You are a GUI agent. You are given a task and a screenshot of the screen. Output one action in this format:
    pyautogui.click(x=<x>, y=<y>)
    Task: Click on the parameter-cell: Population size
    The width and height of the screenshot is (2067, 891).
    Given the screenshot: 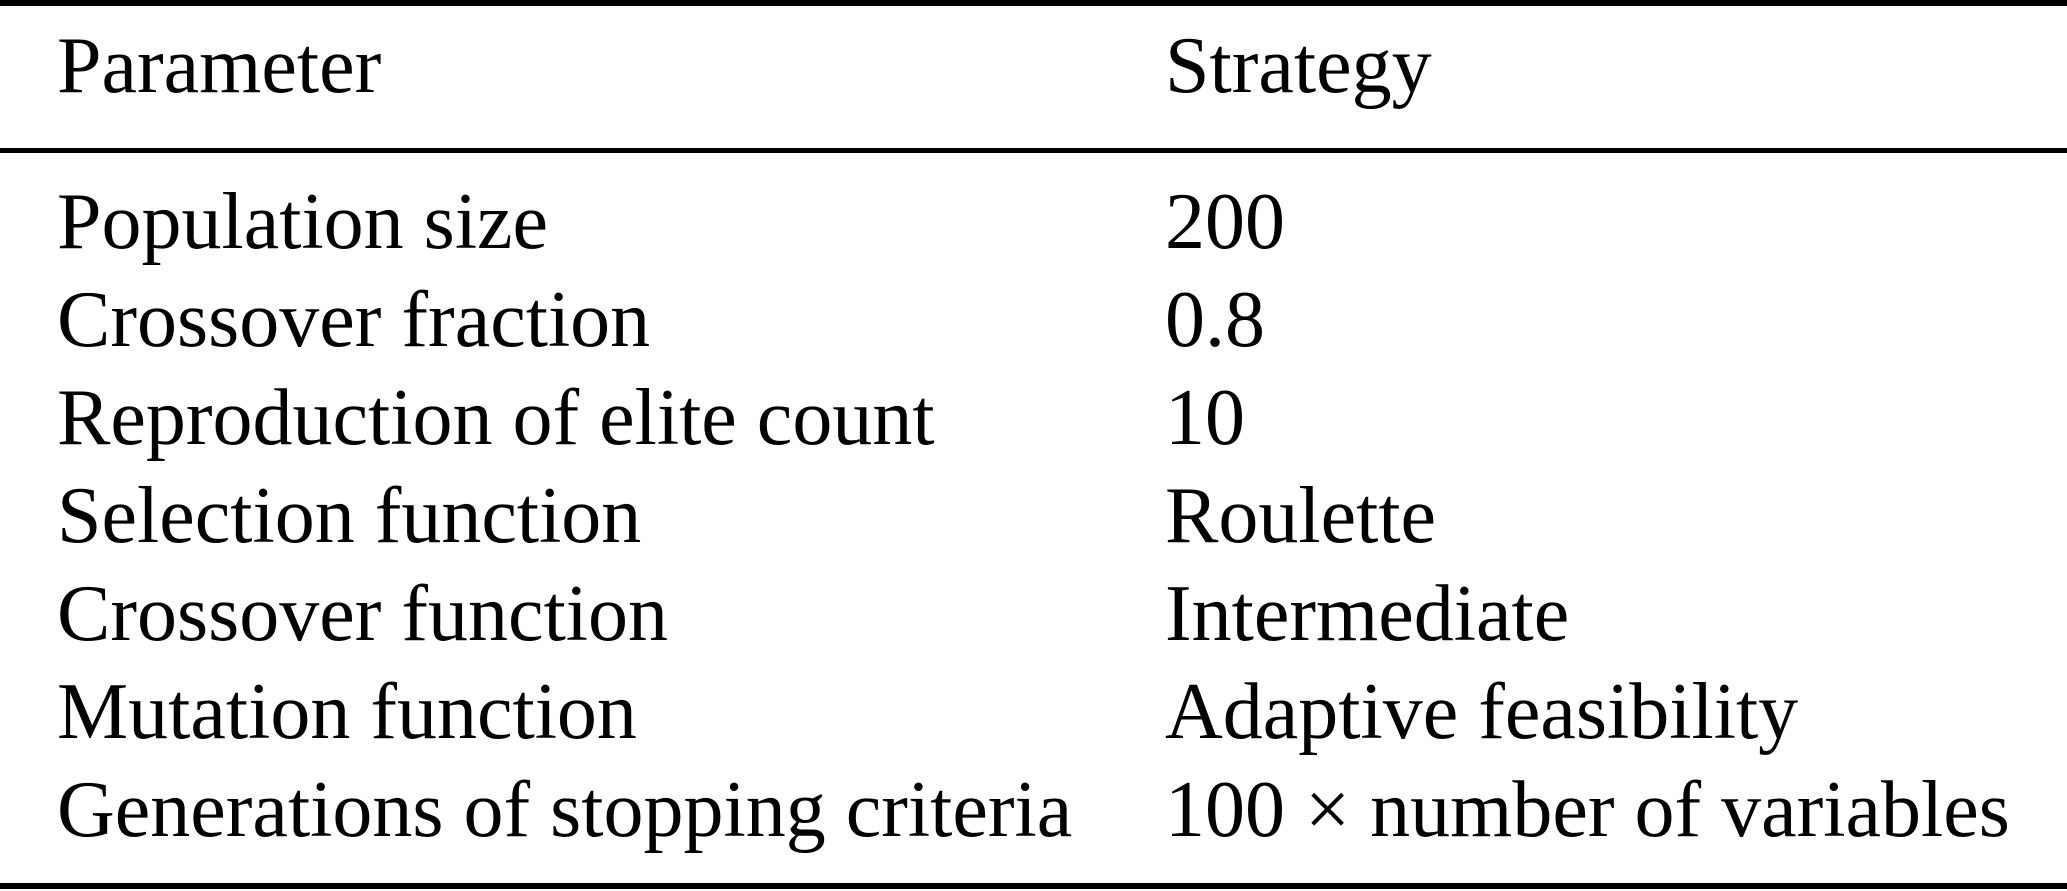 What is the action you would take?
    pyautogui.click(x=303, y=222)
    